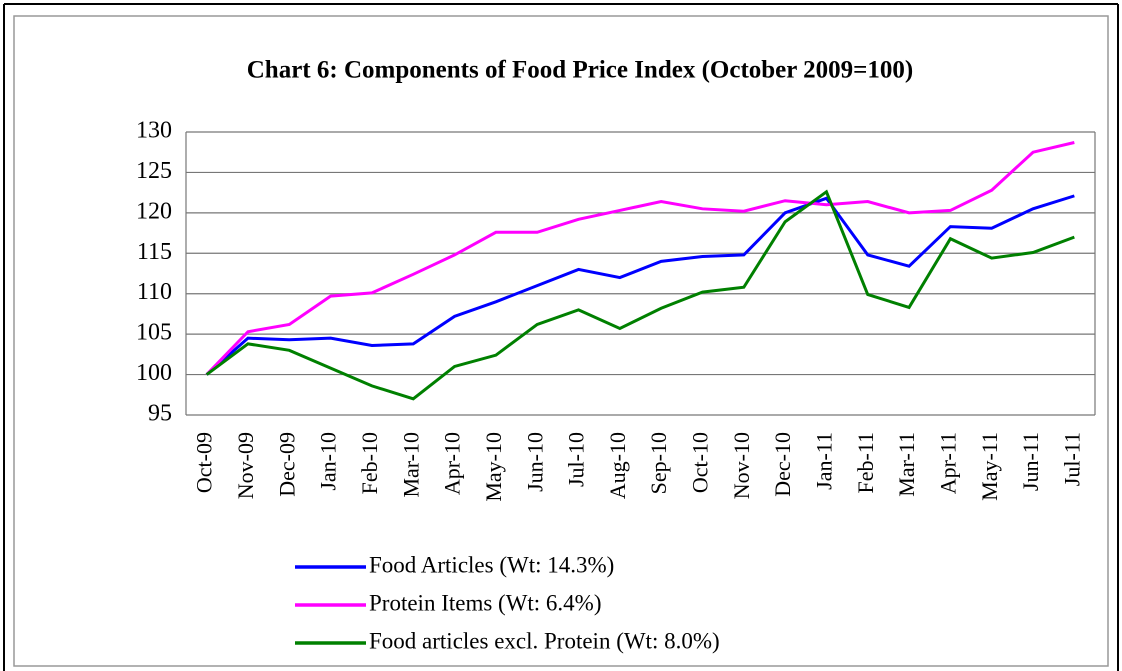  Describe the element at coordinates (154, 292) in the screenshot. I see `y-tick-label: 110` at that location.